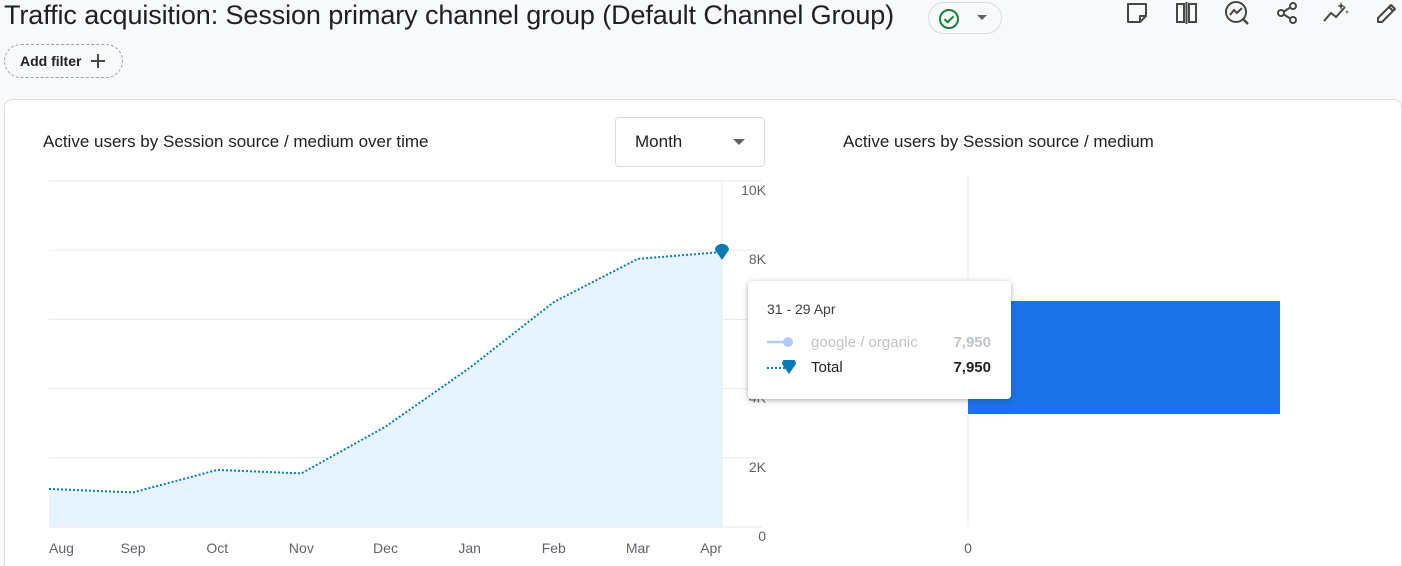  I want to click on y-tick-label: 0, so click(762, 536).